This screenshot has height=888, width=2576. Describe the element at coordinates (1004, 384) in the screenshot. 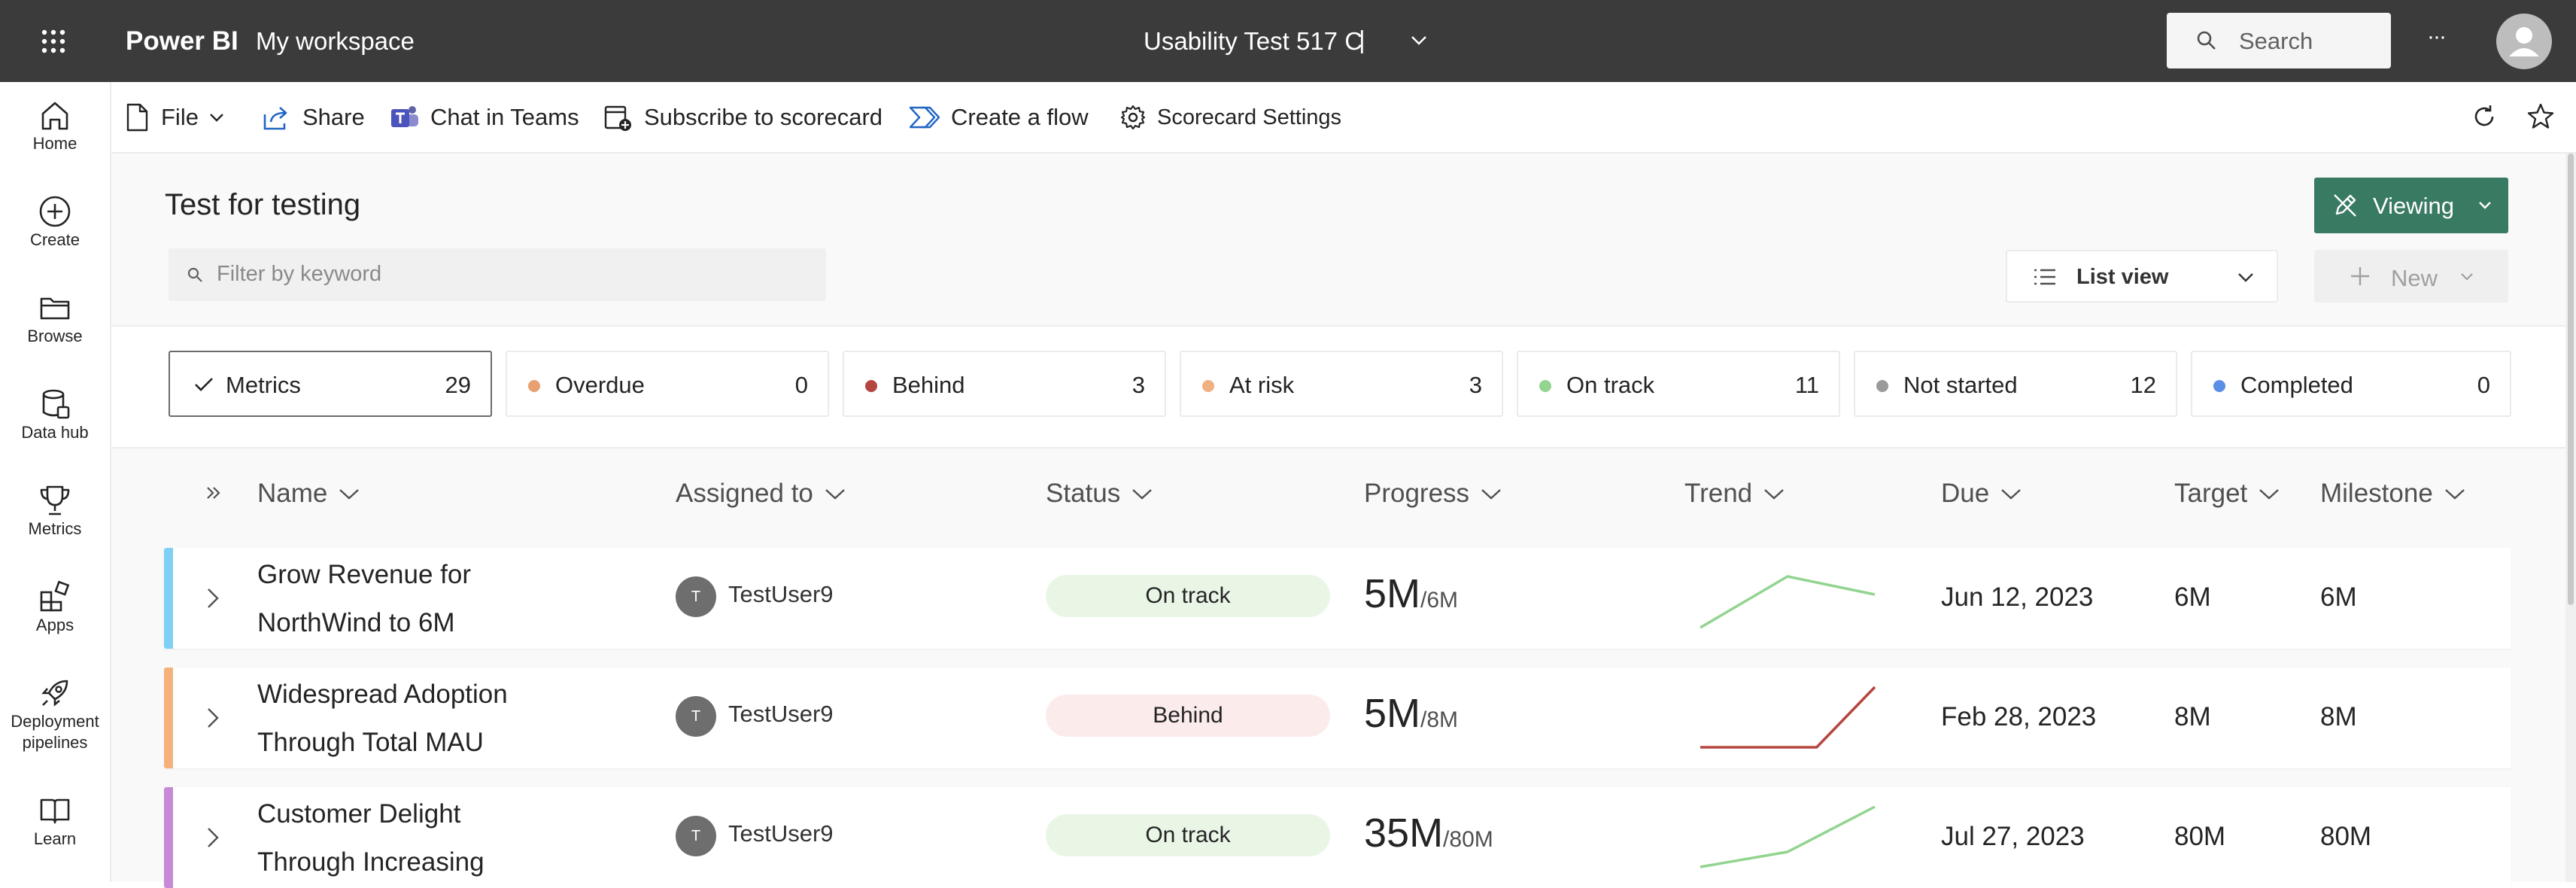

I see `chip-behind: Behind 3` at that location.